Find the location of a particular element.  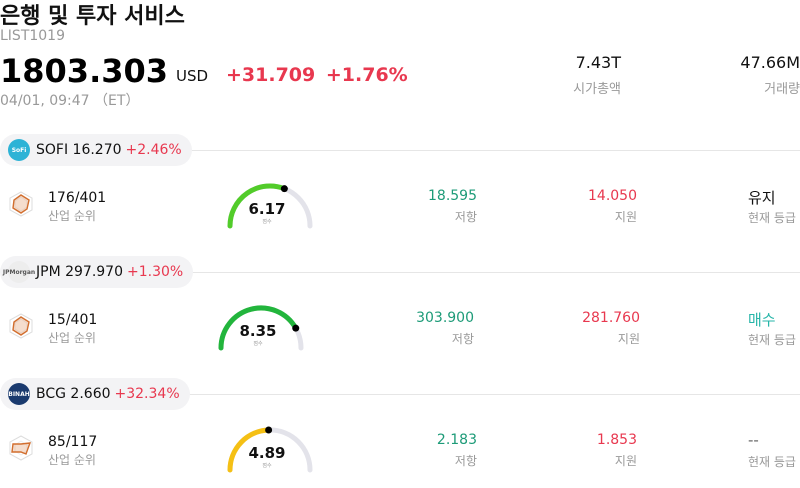

company-logo-icon: JPMorgan is located at coordinates (19, 272).